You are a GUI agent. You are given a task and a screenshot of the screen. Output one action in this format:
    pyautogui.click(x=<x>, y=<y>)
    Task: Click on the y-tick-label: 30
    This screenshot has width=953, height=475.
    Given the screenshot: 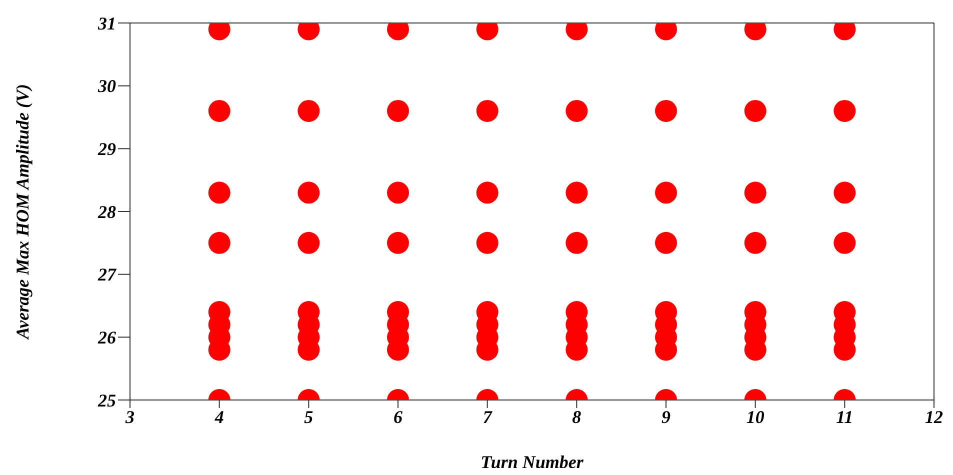 What is the action you would take?
    pyautogui.click(x=106, y=86)
    